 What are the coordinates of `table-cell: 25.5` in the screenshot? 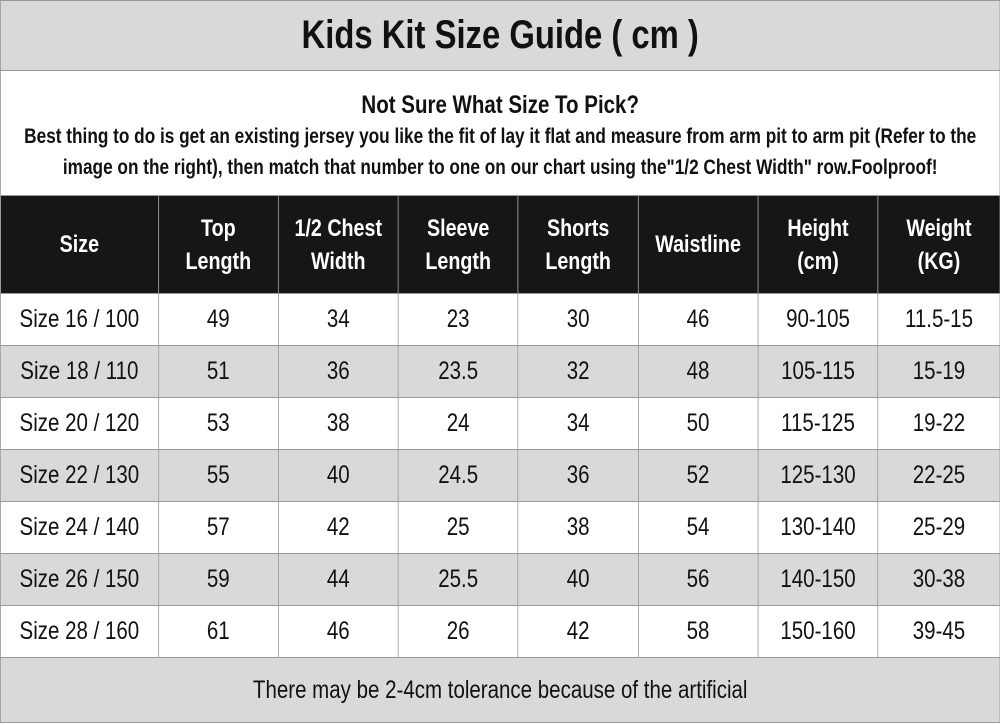 It's located at (458, 579).